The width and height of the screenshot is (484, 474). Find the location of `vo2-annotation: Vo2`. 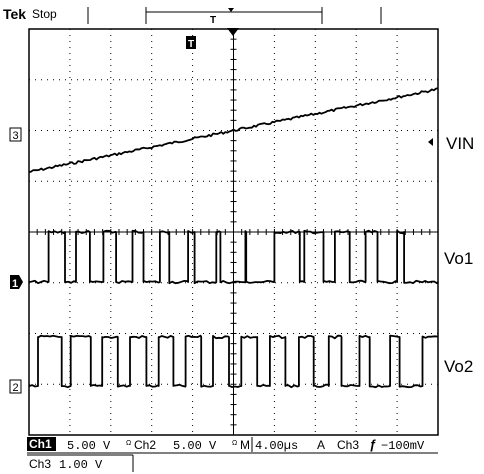

vo2-annotation: Vo2 is located at coordinates (458, 366).